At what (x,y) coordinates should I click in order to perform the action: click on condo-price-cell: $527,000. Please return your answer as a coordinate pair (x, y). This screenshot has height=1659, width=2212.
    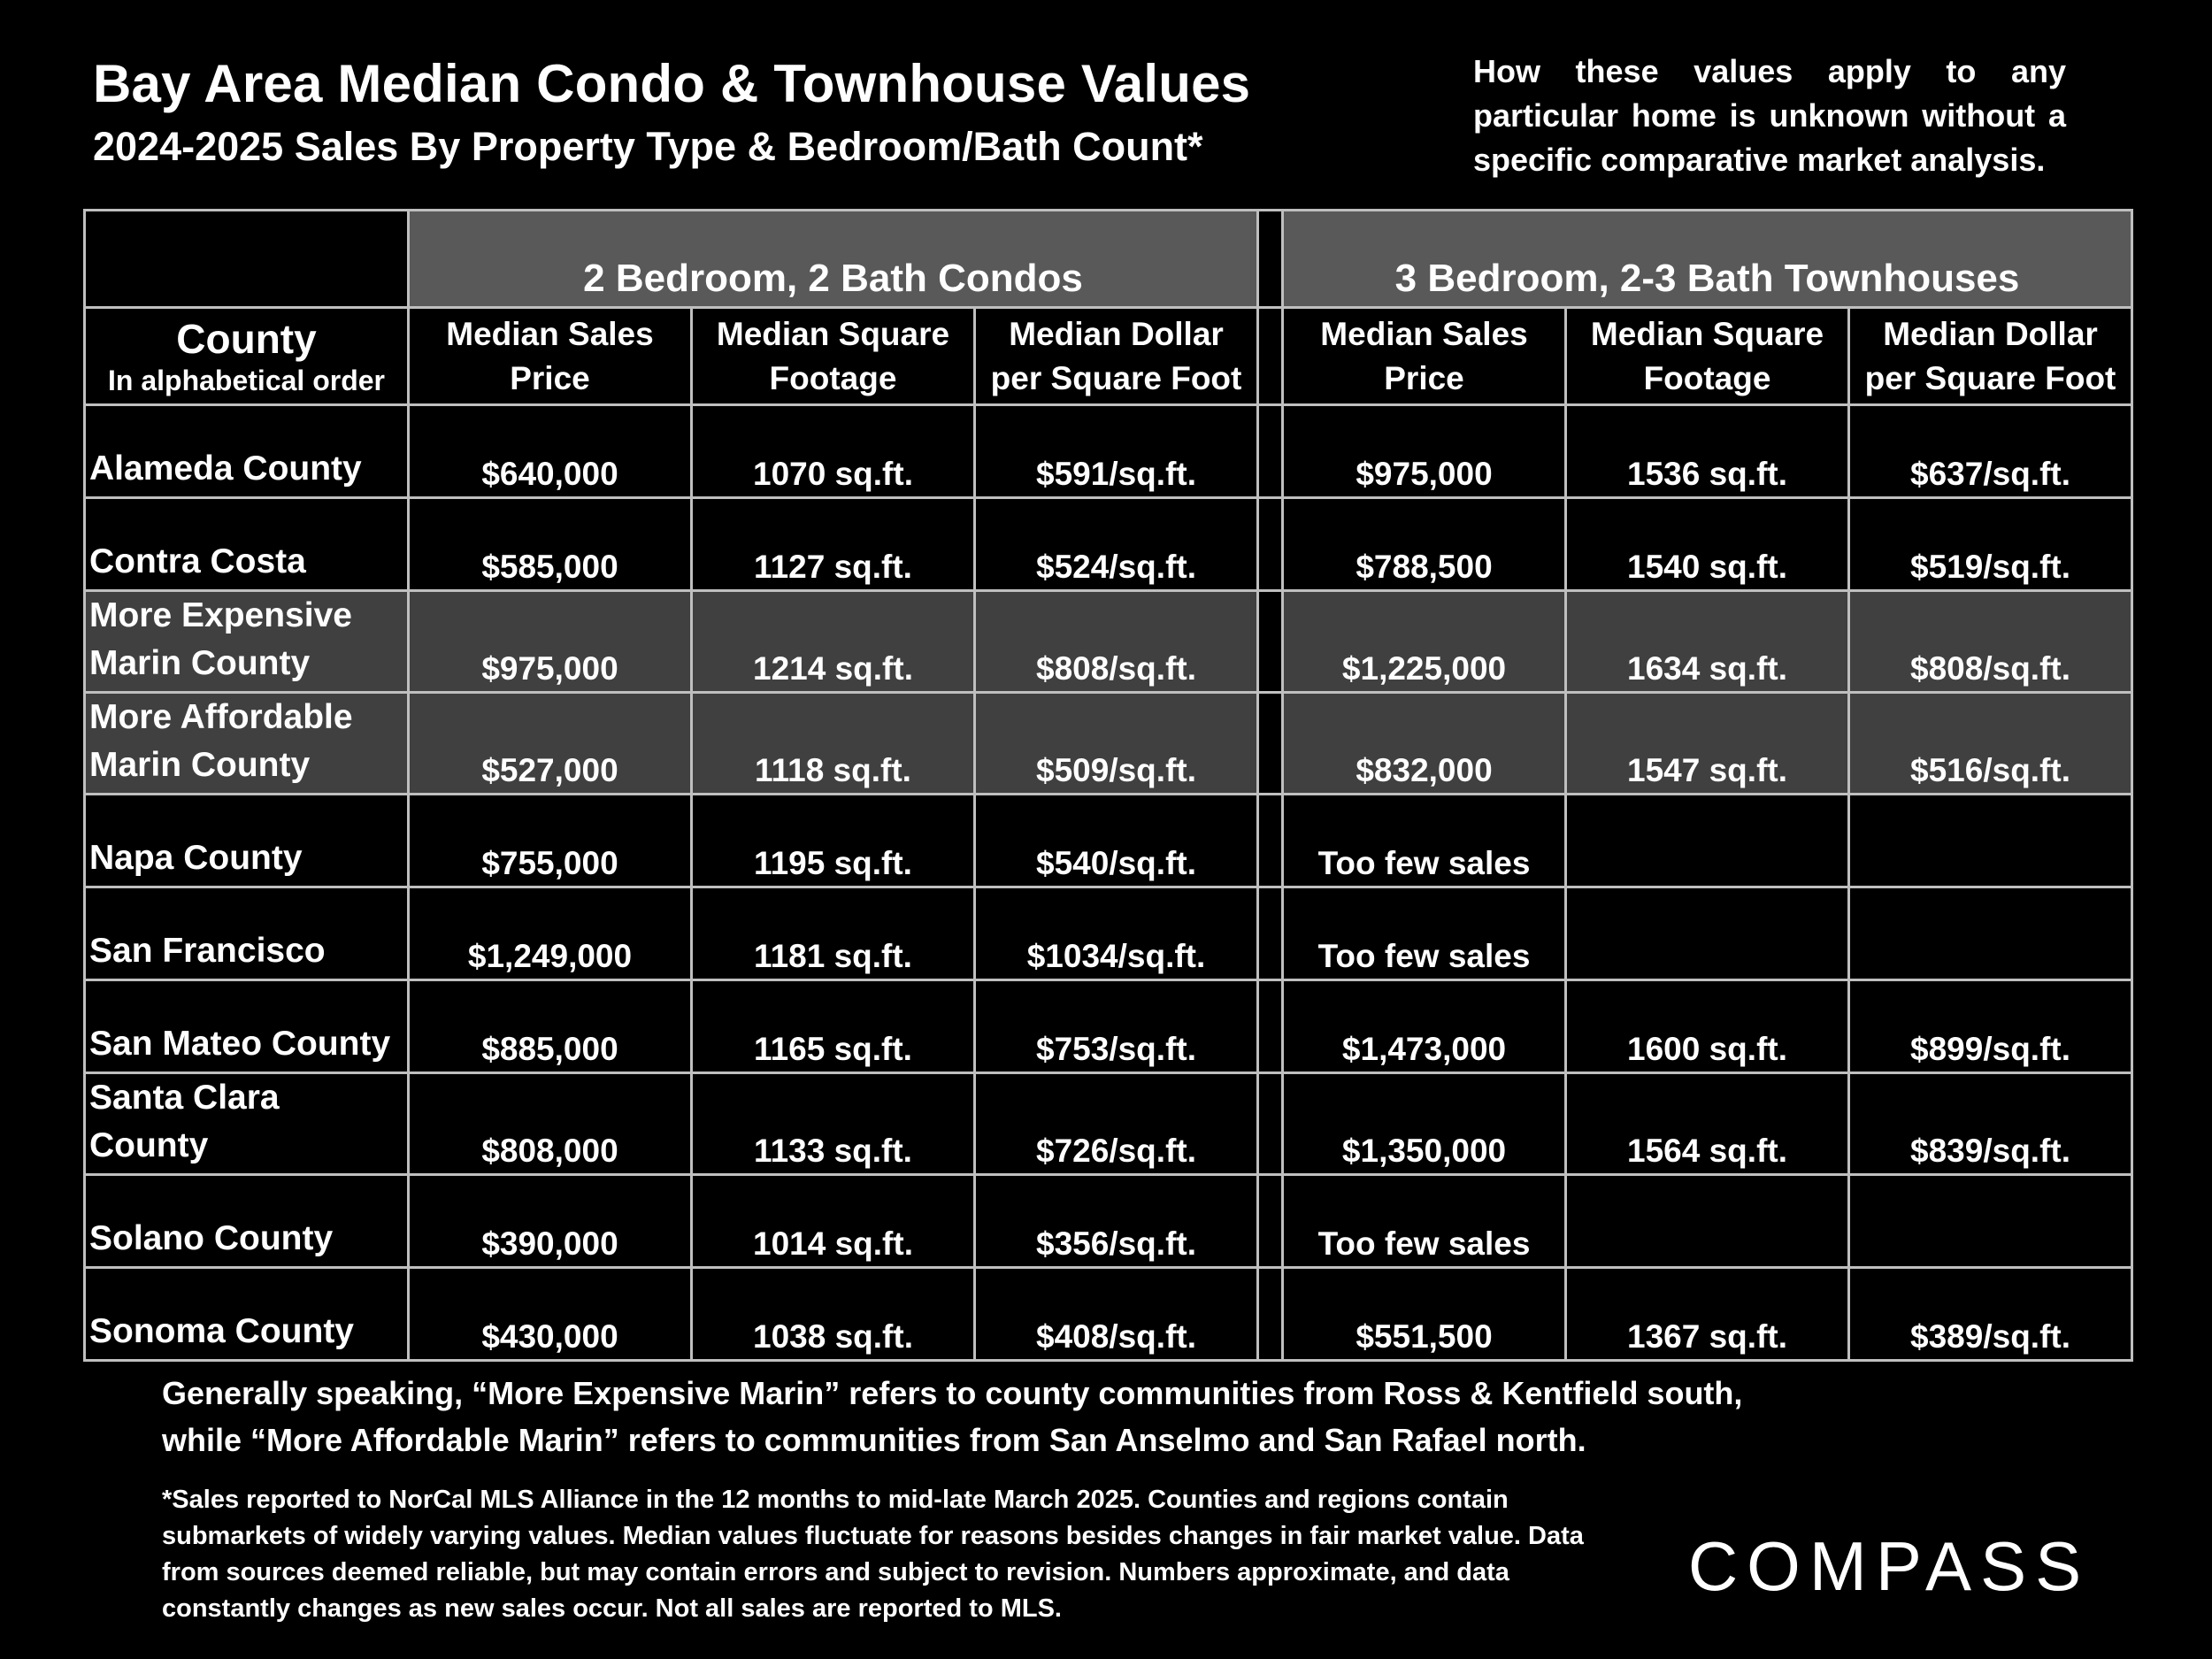
    Looking at the image, I should click on (550, 743).